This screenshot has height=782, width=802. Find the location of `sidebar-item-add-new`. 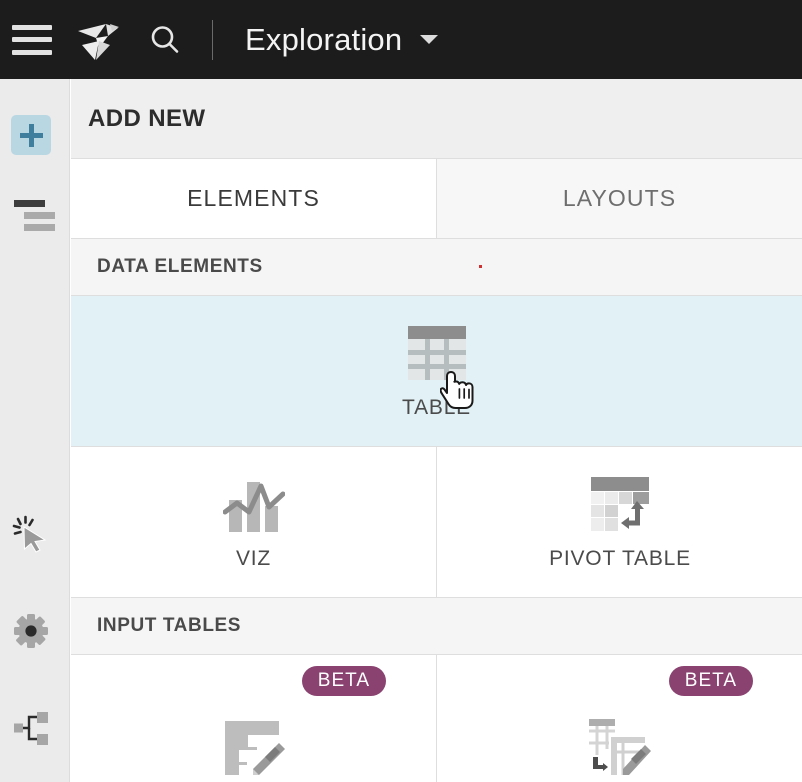

sidebar-item-add-new is located at coordinates (31, 135).